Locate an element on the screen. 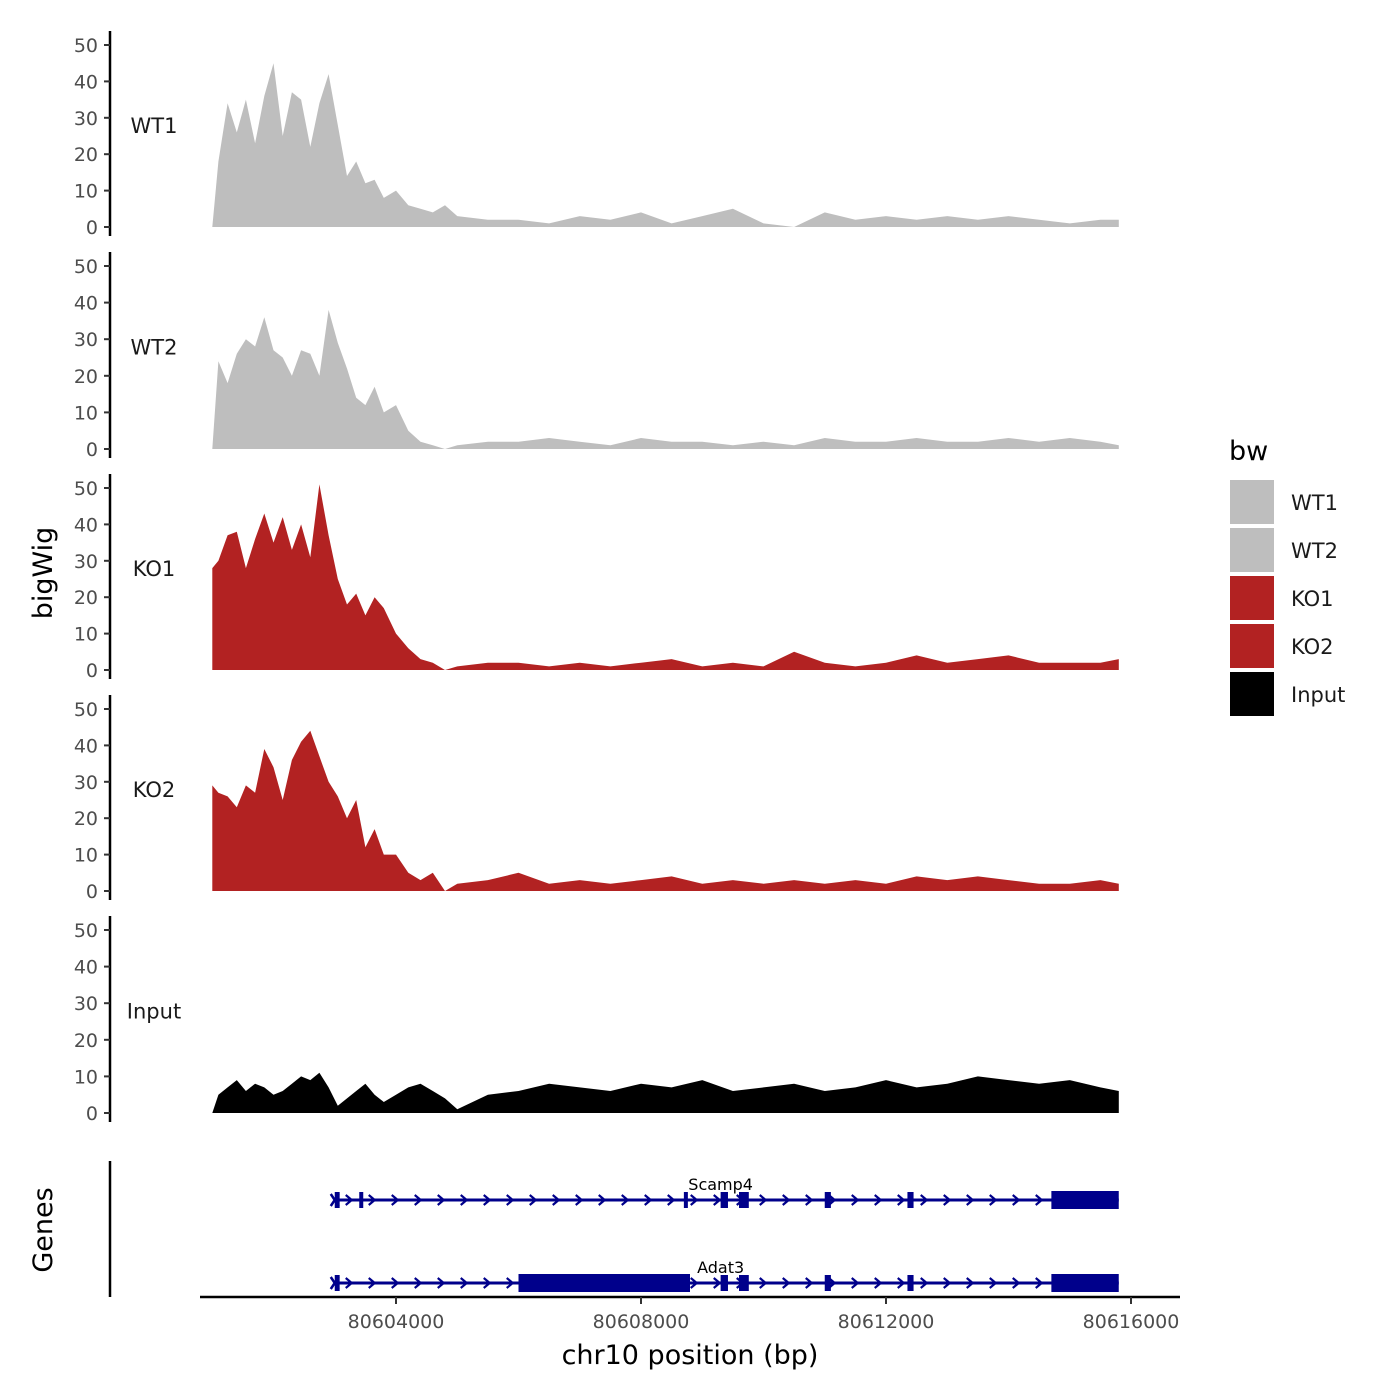  signal-area-ko1 is located at coordinates (665, 577).